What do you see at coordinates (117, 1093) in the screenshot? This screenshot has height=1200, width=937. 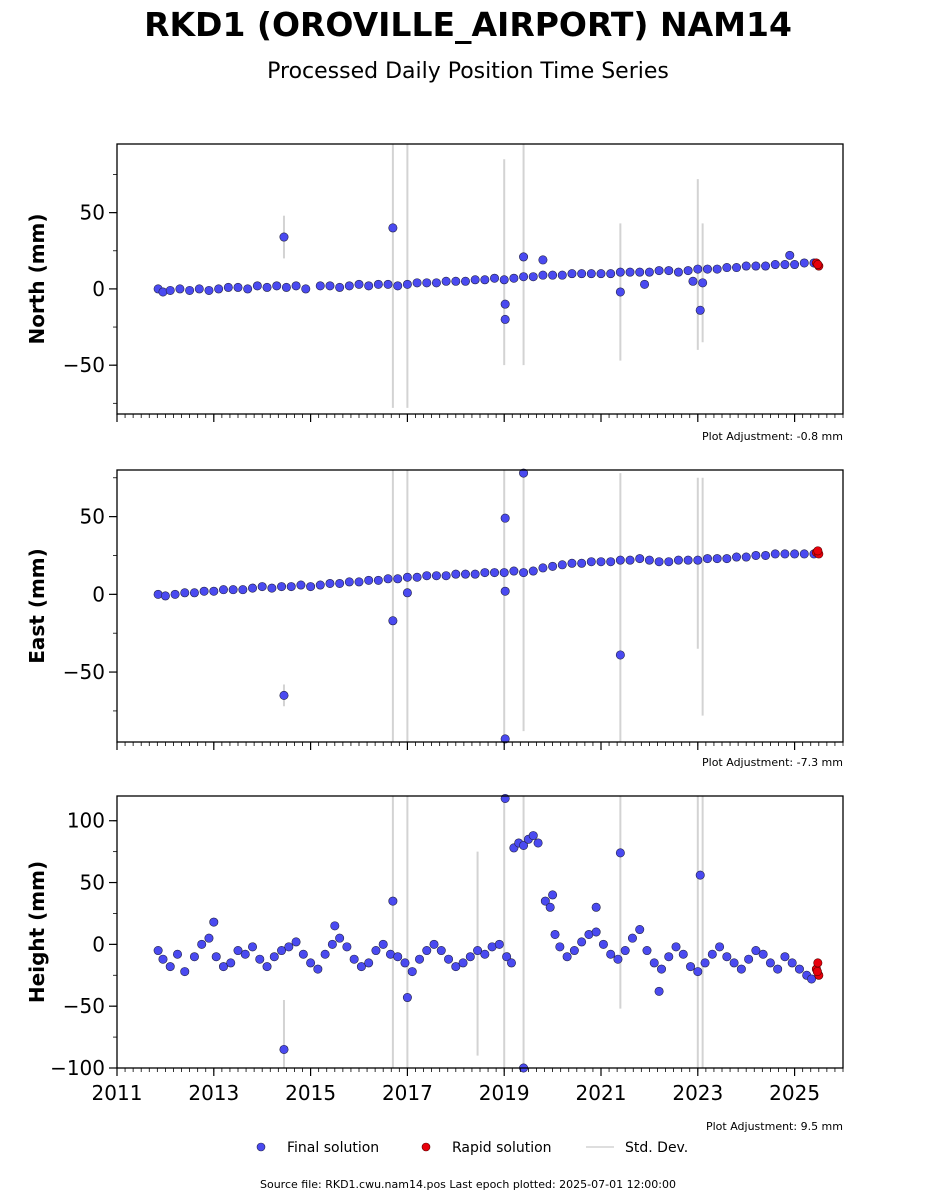 I see `x-tick-label: 2011` at bounding box center [117, 1093].